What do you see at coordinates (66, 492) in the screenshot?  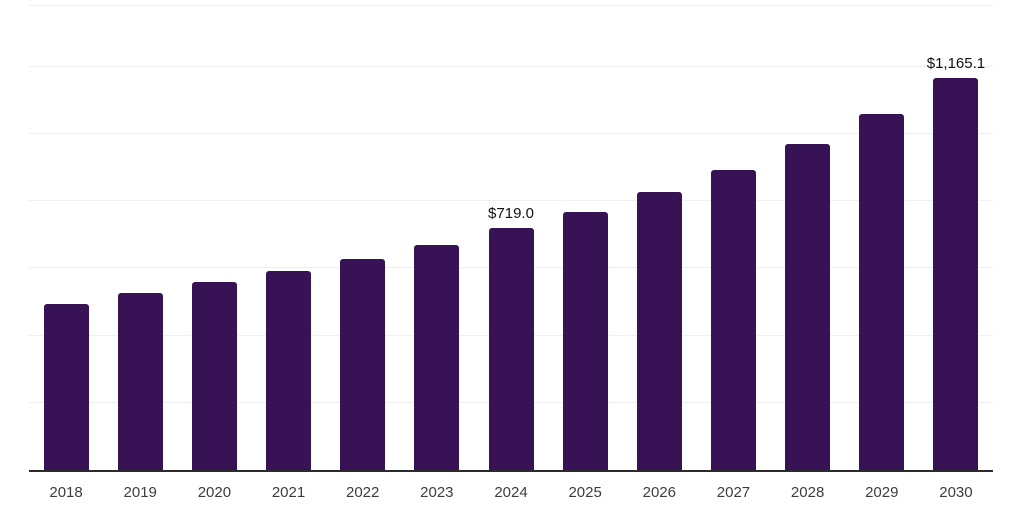 I see `x-tick-label-2018: 2018` at bounding box center [66, 492].